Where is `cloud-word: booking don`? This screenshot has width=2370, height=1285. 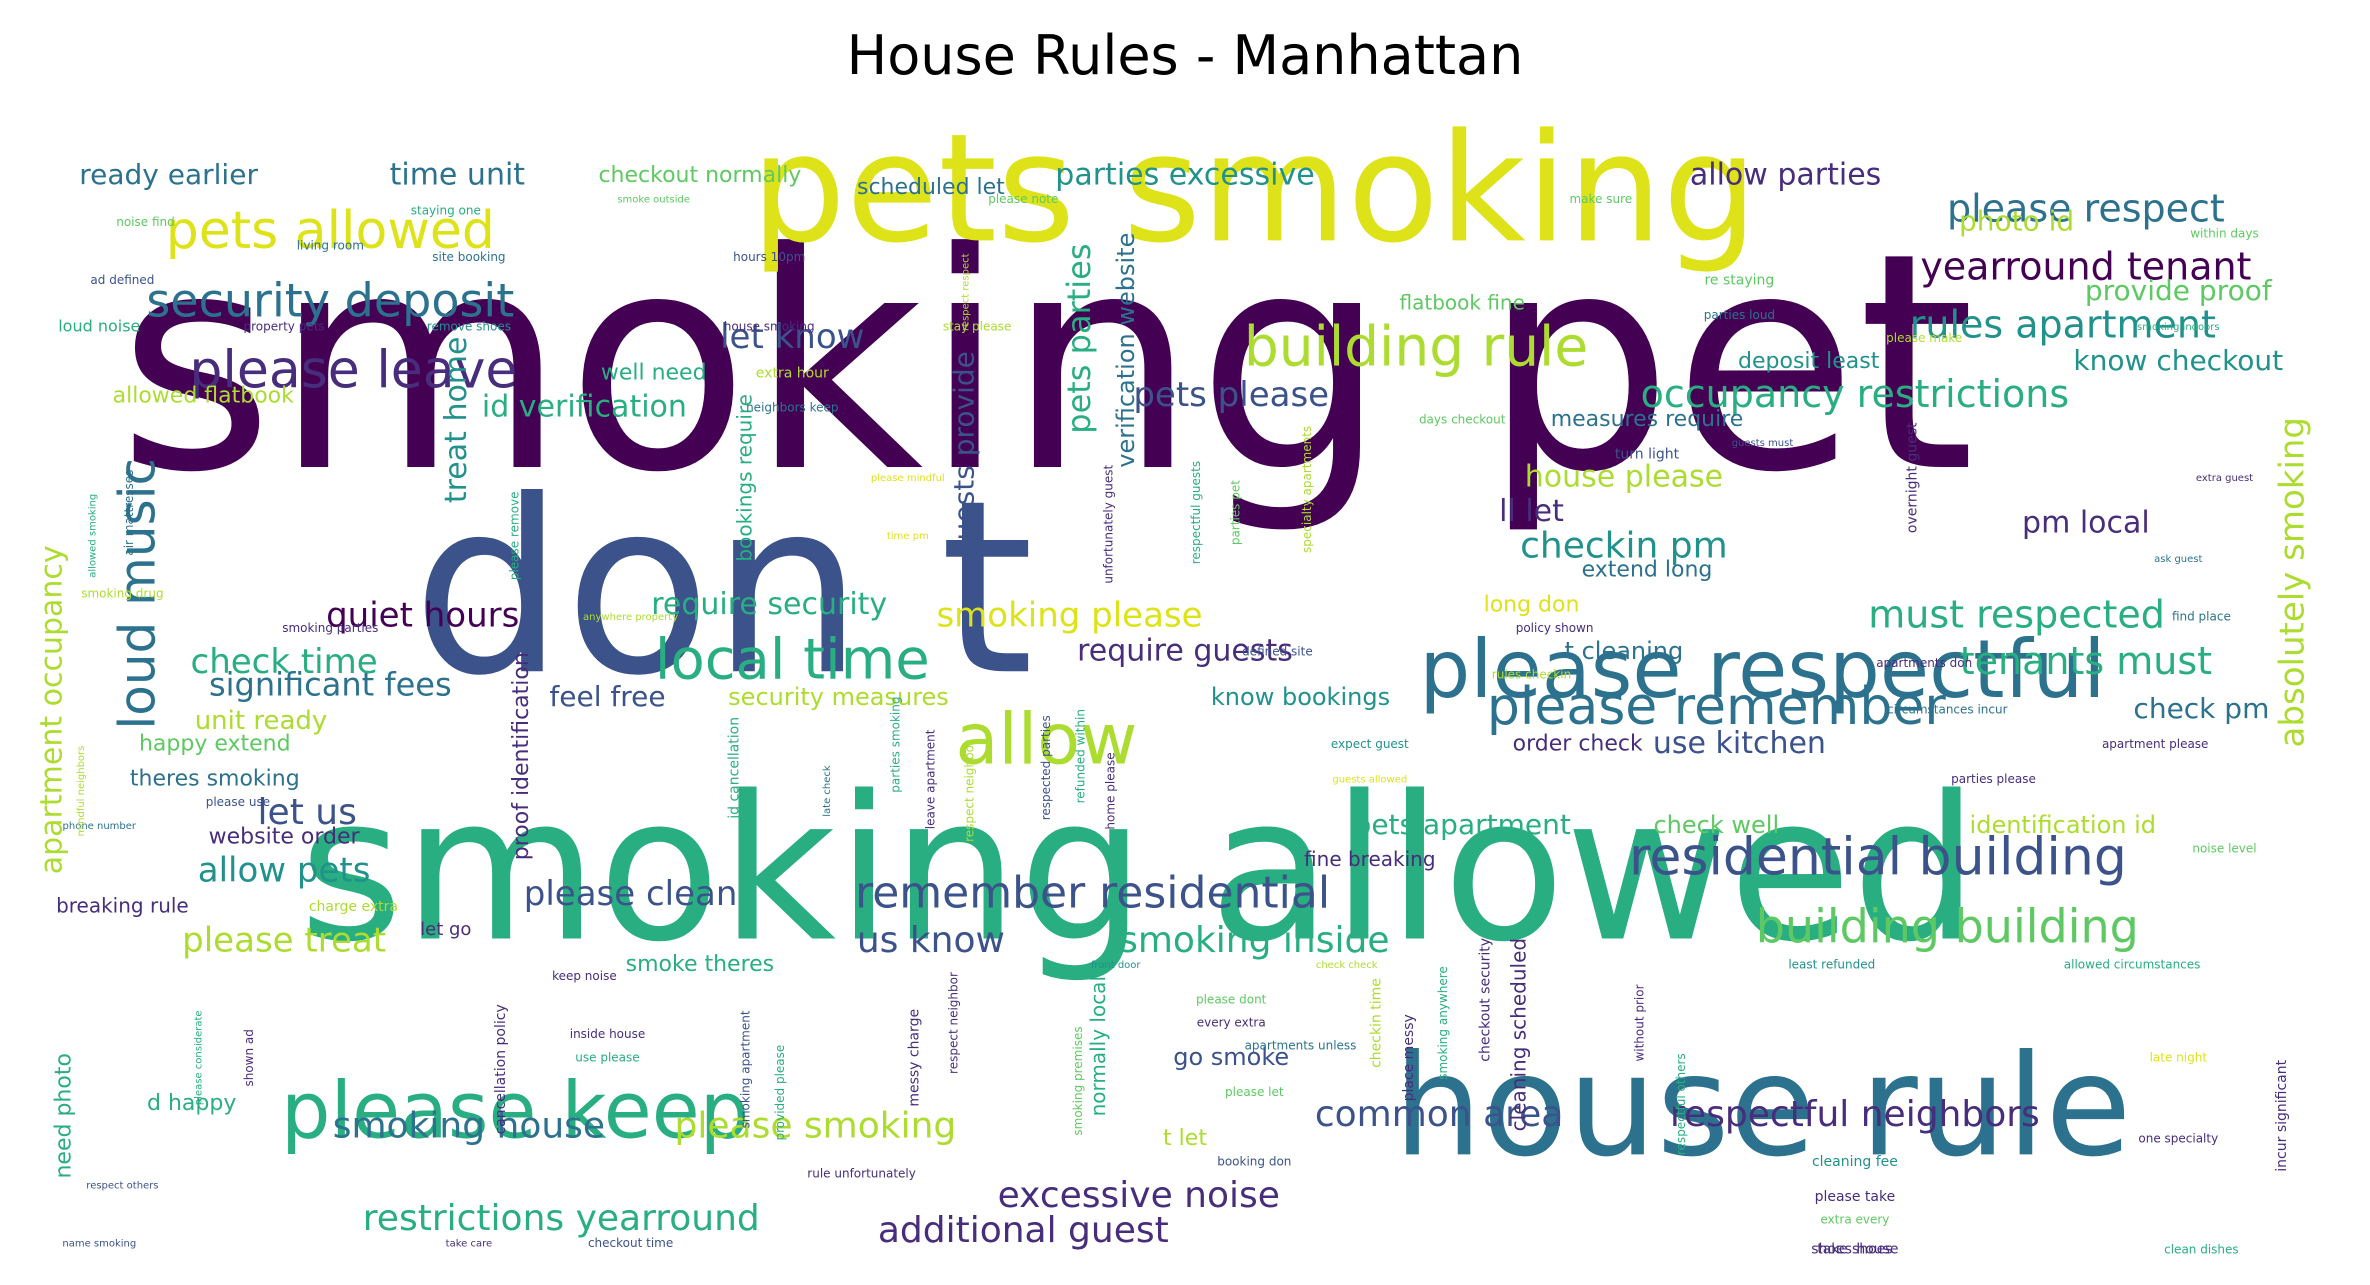
cloud-word: booking don is located at coordinates (1254, 1162).